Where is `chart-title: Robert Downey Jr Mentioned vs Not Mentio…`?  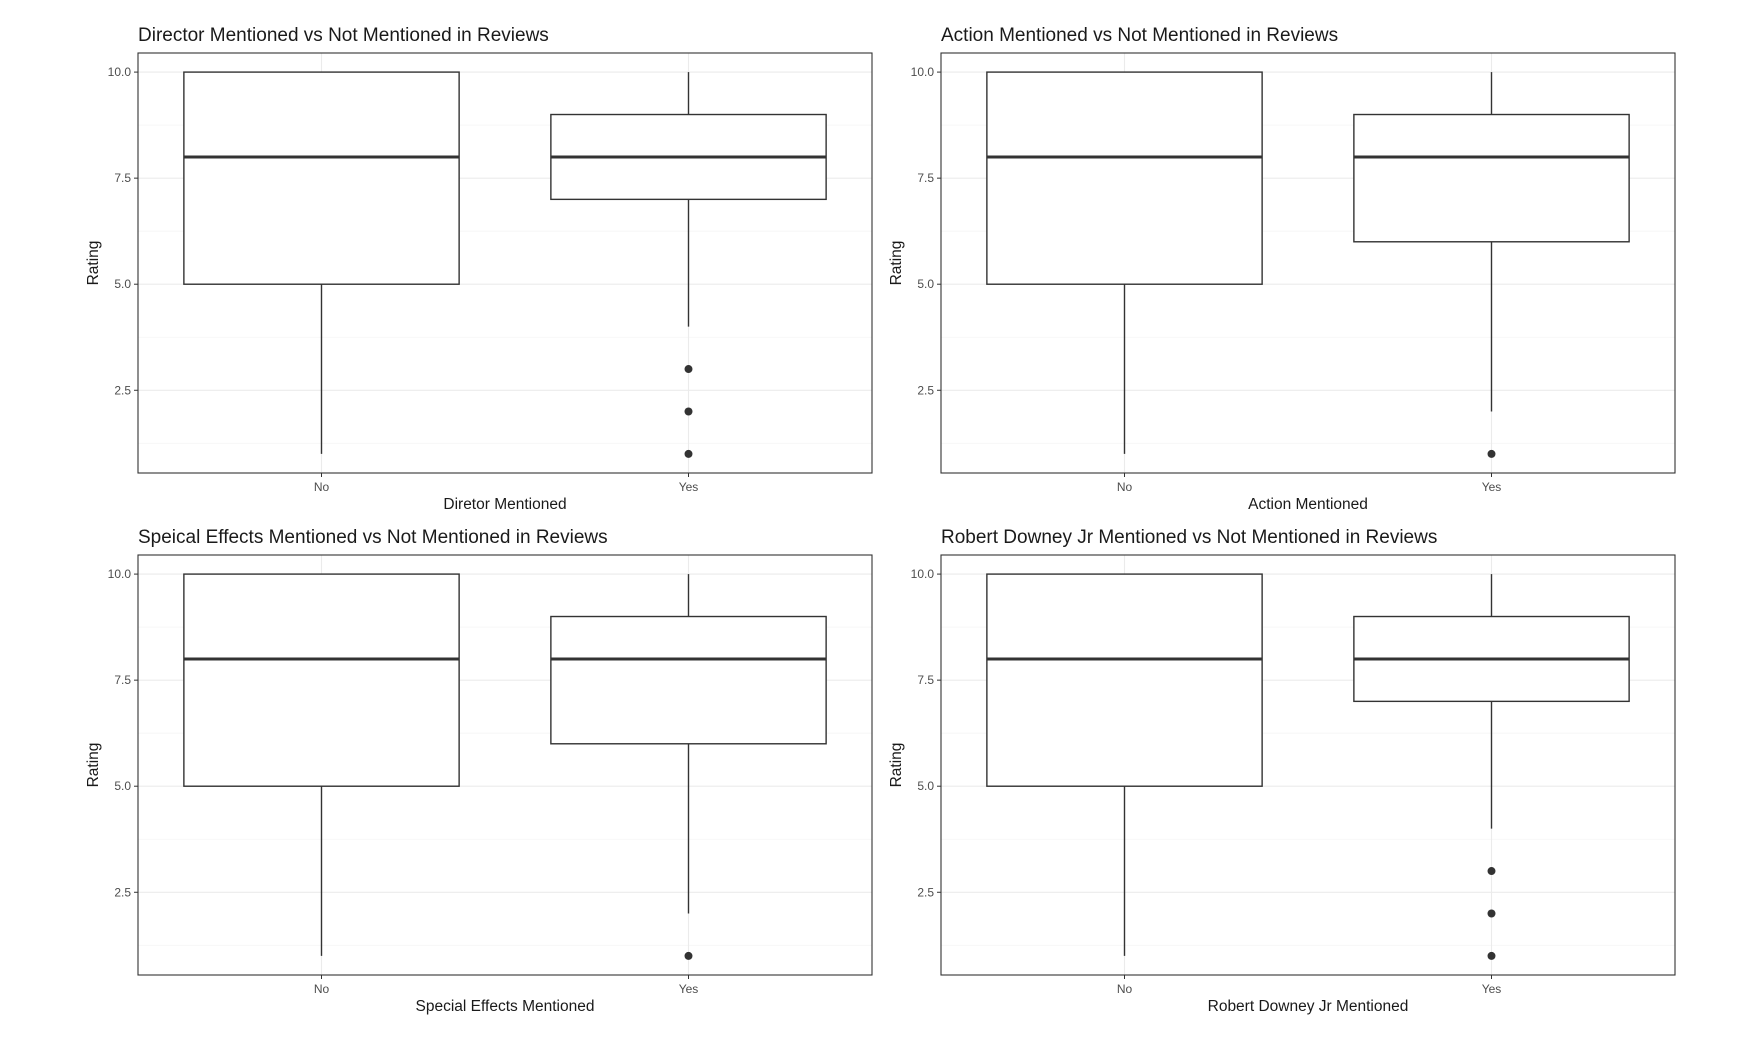
chart-title: Robert Downey Jr Mentioned vs Not Mentio… is located at coordinates (1189, 537).